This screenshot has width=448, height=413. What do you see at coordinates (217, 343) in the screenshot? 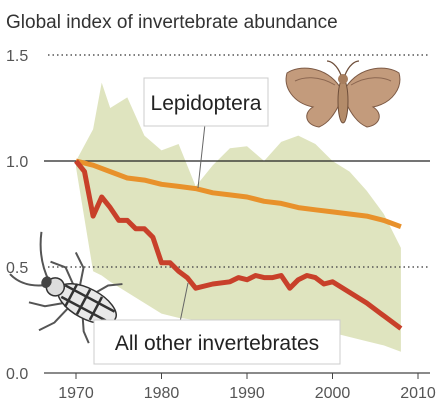
I see `other-invertebrates-label: All other invertebrates` at bounding box center [217, 343].